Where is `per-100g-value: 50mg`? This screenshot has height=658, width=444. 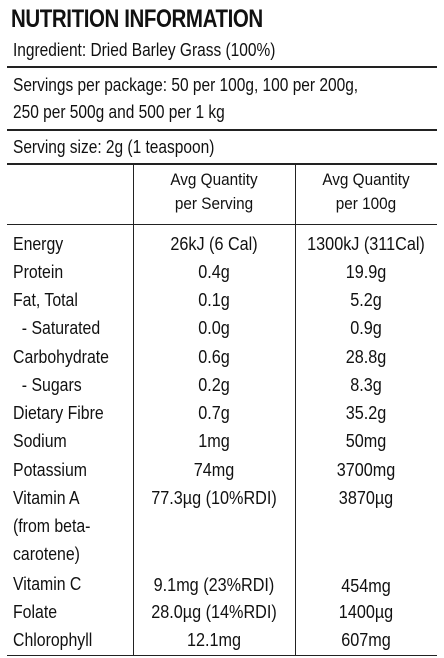
per-100g-value: 50mg is located at coordinates (366, 441).